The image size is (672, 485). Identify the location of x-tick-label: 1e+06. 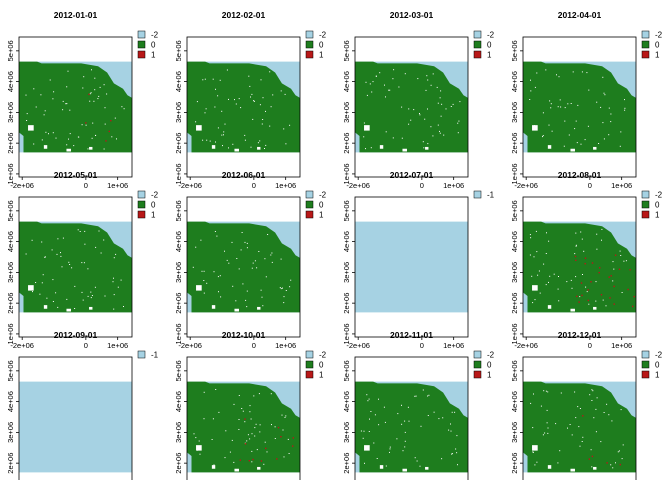
(621, 185).